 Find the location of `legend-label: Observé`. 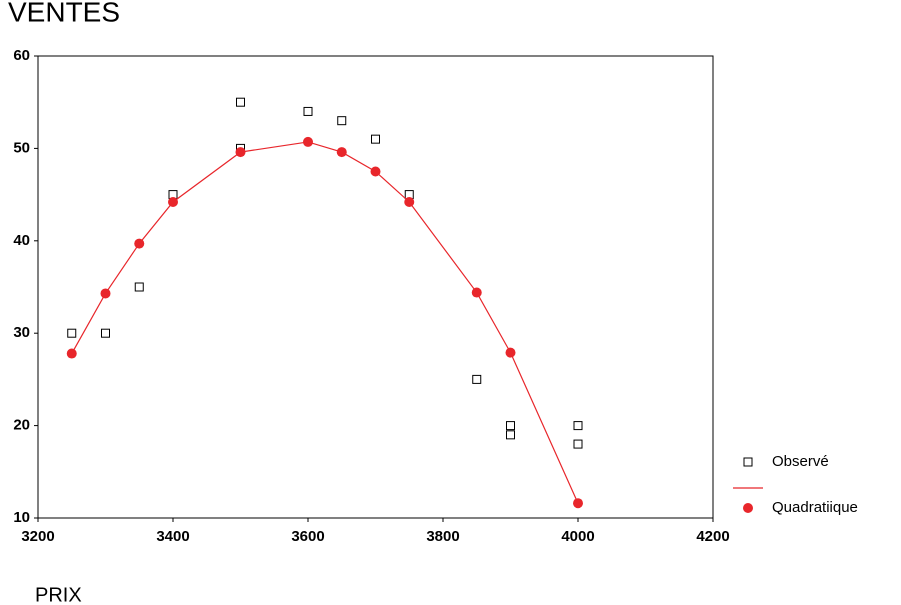

legend-label: Observé is located at coordinates (800, 461).